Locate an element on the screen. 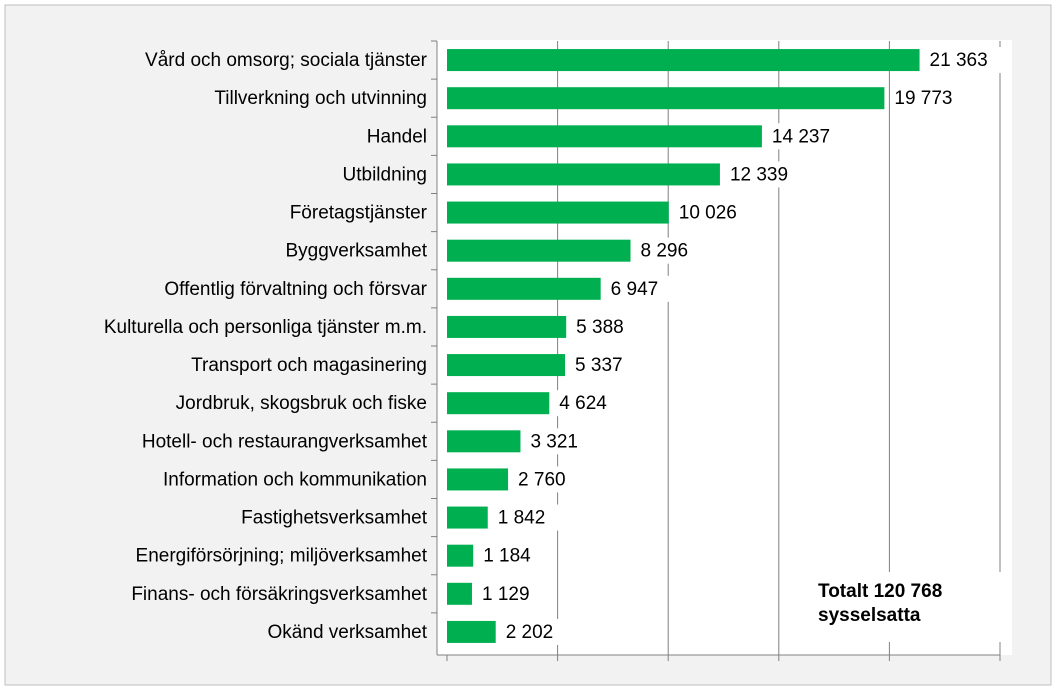 This screenshot has width=1057, height=690. value-label: 10 026 is located at coordinates (708, 213).